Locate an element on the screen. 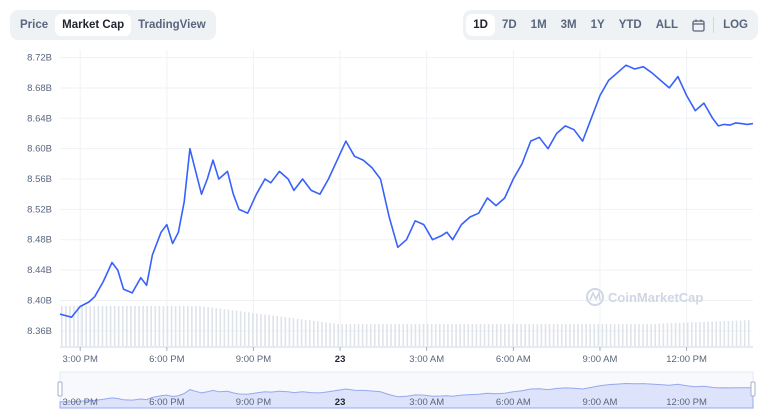  coinmarketcap-logo-icon is located at coordinates (595, 297).